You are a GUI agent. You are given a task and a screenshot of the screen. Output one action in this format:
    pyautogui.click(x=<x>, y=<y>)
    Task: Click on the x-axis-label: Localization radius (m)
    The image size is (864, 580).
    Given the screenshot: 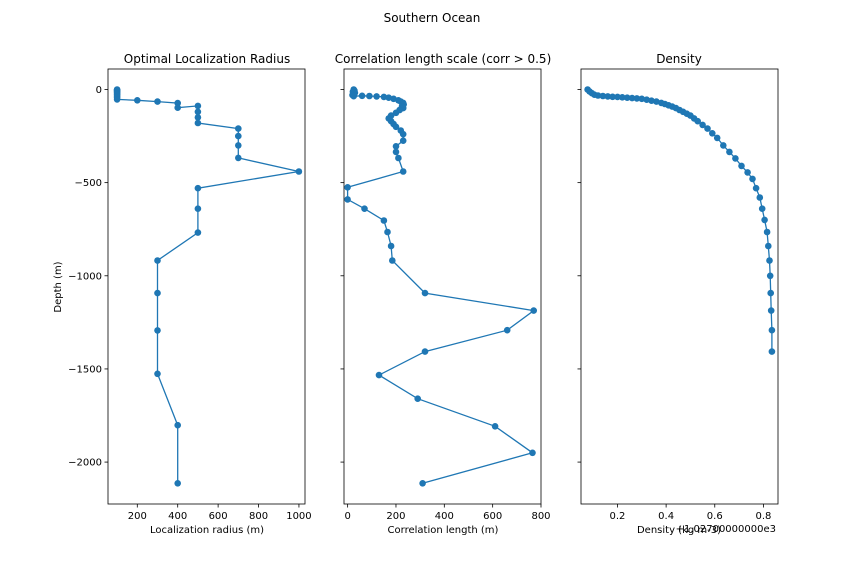 What is the action you would take?
    pyautogui.click(x=207, y=530)
    